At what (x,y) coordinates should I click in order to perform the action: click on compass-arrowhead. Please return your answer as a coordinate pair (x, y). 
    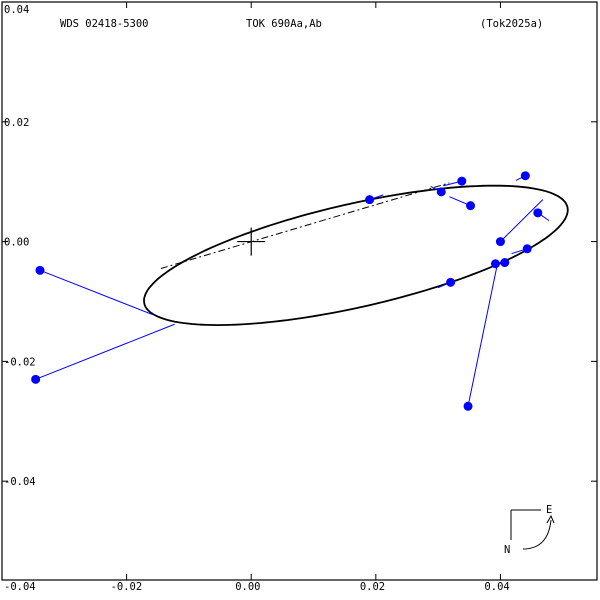
    Looking at the image, I should click on (550, 519).